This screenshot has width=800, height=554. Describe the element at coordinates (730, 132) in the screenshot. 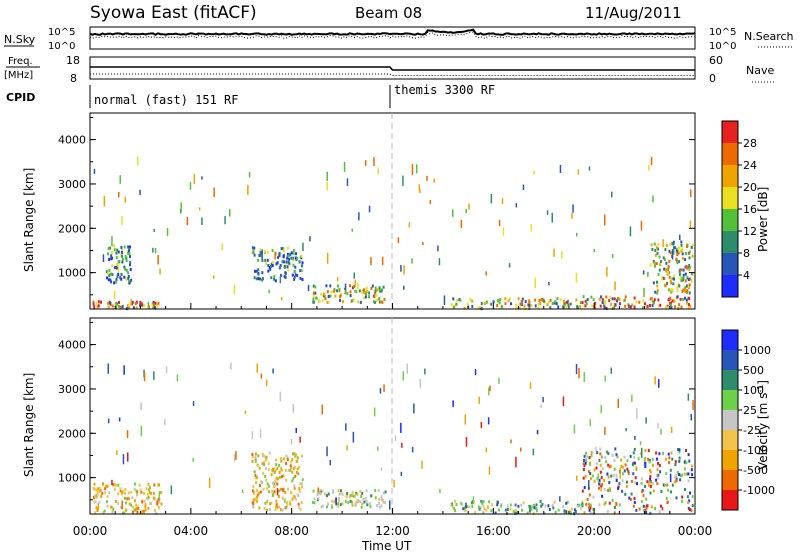

I see `power-colorbar-swatch` at that location.